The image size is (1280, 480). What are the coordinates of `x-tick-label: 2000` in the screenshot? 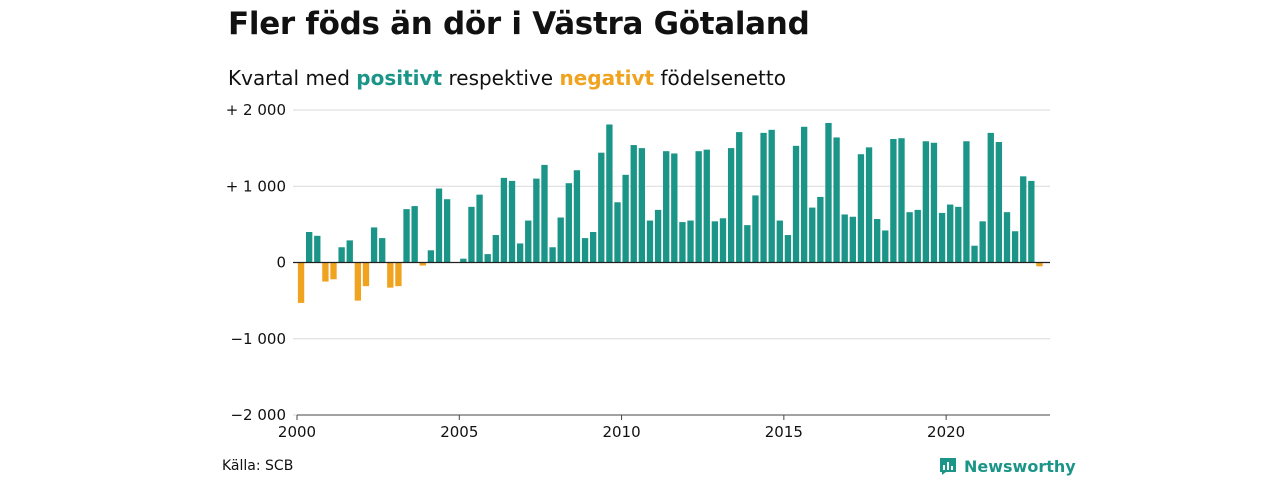 It's located at (297, 432).